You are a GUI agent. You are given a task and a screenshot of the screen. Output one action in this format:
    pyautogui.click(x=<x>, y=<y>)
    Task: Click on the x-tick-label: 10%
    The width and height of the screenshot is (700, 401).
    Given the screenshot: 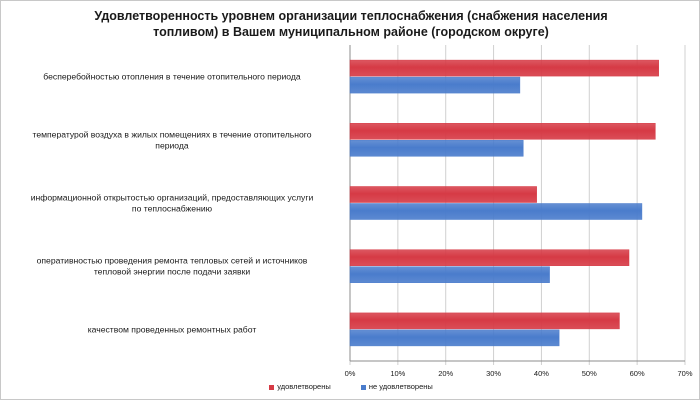 What is the action you would take?
    pyautogui.click(x=397, y=373)
    